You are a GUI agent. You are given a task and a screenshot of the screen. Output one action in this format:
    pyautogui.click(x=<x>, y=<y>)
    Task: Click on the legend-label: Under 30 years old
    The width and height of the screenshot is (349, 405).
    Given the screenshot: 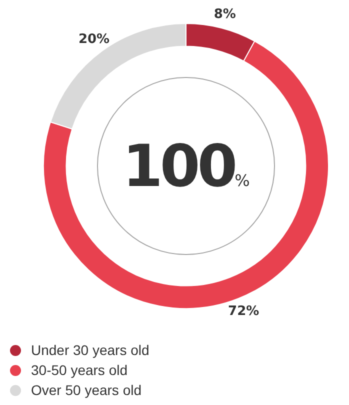 What is the action you would take?
    pyautogui.click(x=90, y=350)
    